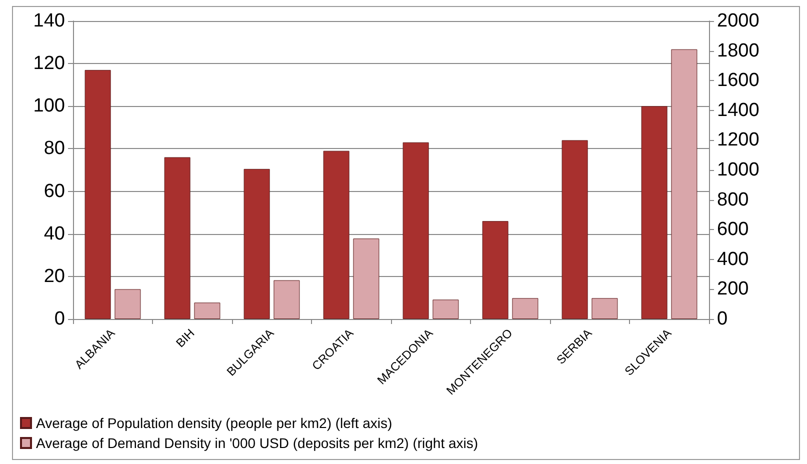  What do you see at coordinates (185, 338) in the screenshot?
I see `x-tick-label: BIH` at bounding box center [185, 338].